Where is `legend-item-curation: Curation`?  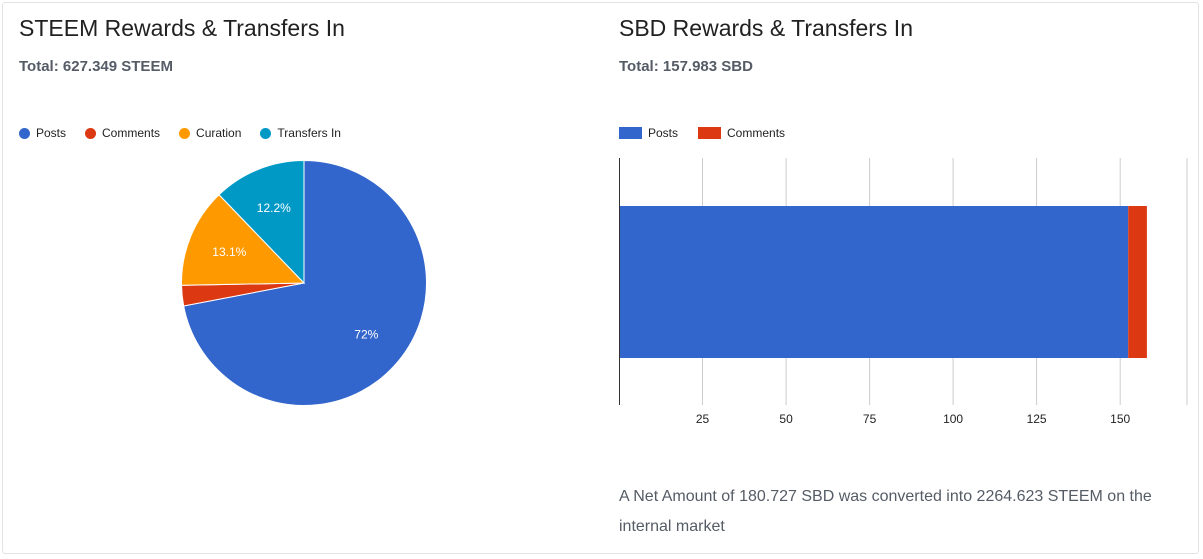
legend-item-curation: Curation is located at coordinates (210, 133).